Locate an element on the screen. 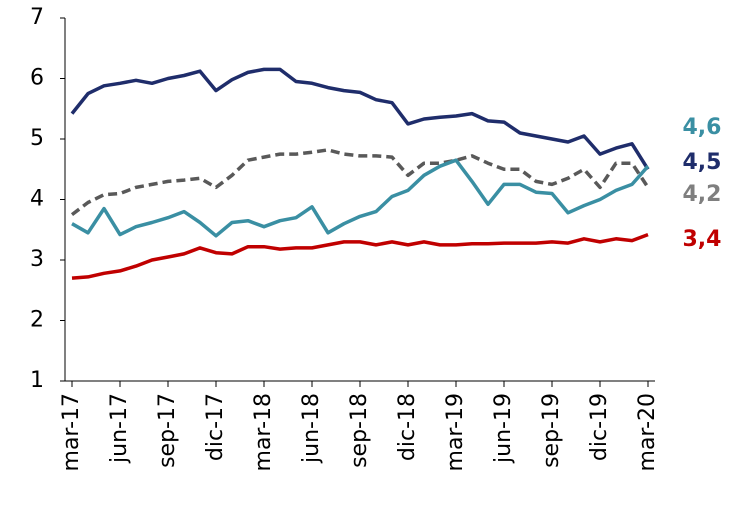 The height and width of the screenshot is (509, 744). end-label: 4,5 is located at coordinates (702, 162).